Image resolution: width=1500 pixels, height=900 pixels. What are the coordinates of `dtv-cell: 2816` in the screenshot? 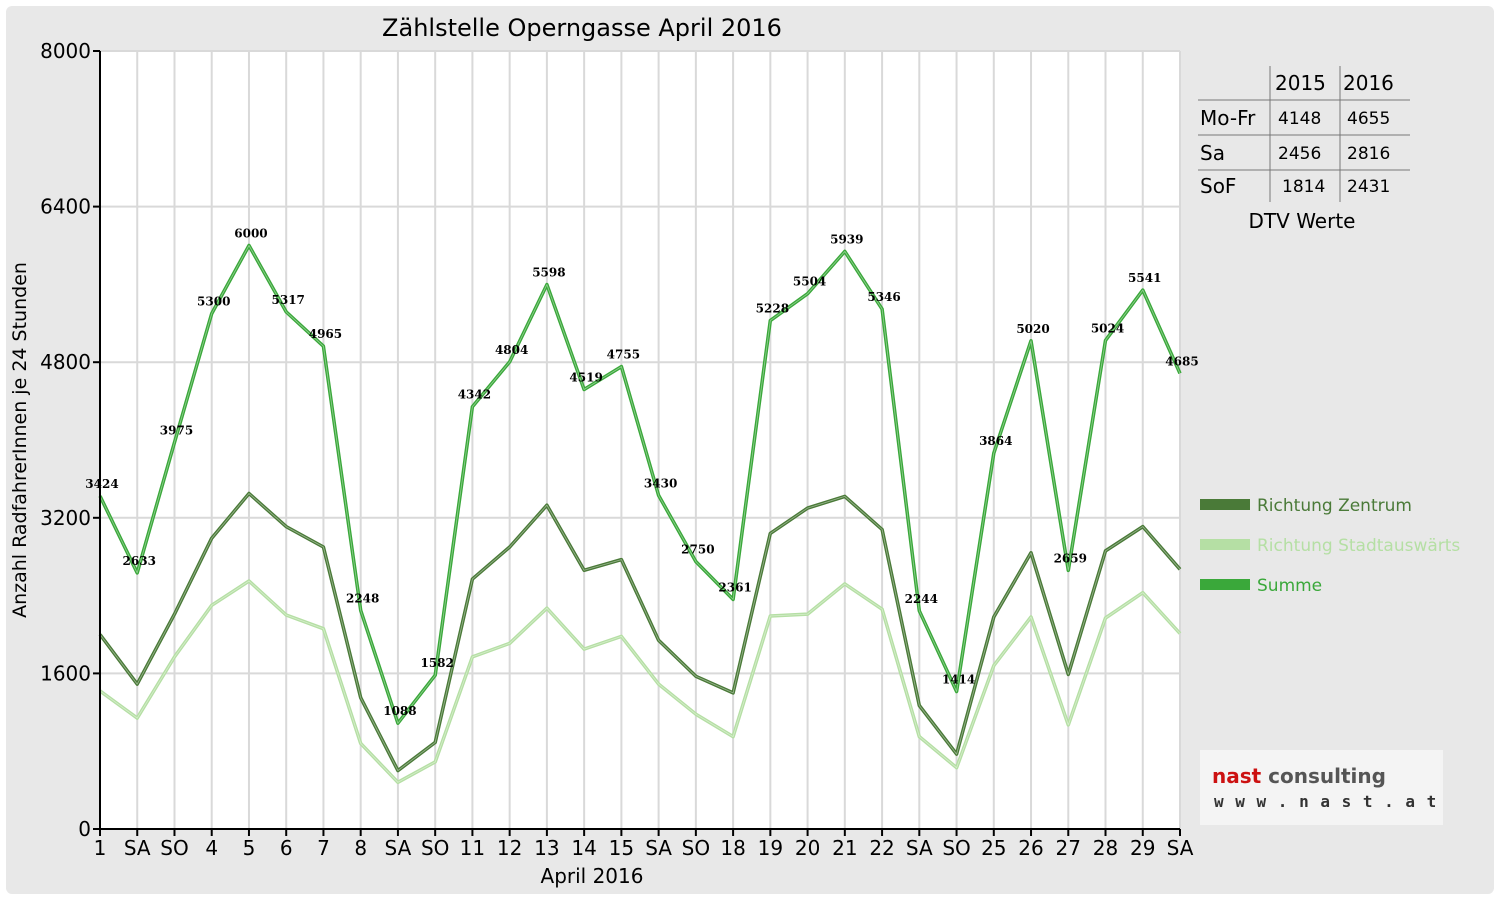 It's located at (1368, 154).